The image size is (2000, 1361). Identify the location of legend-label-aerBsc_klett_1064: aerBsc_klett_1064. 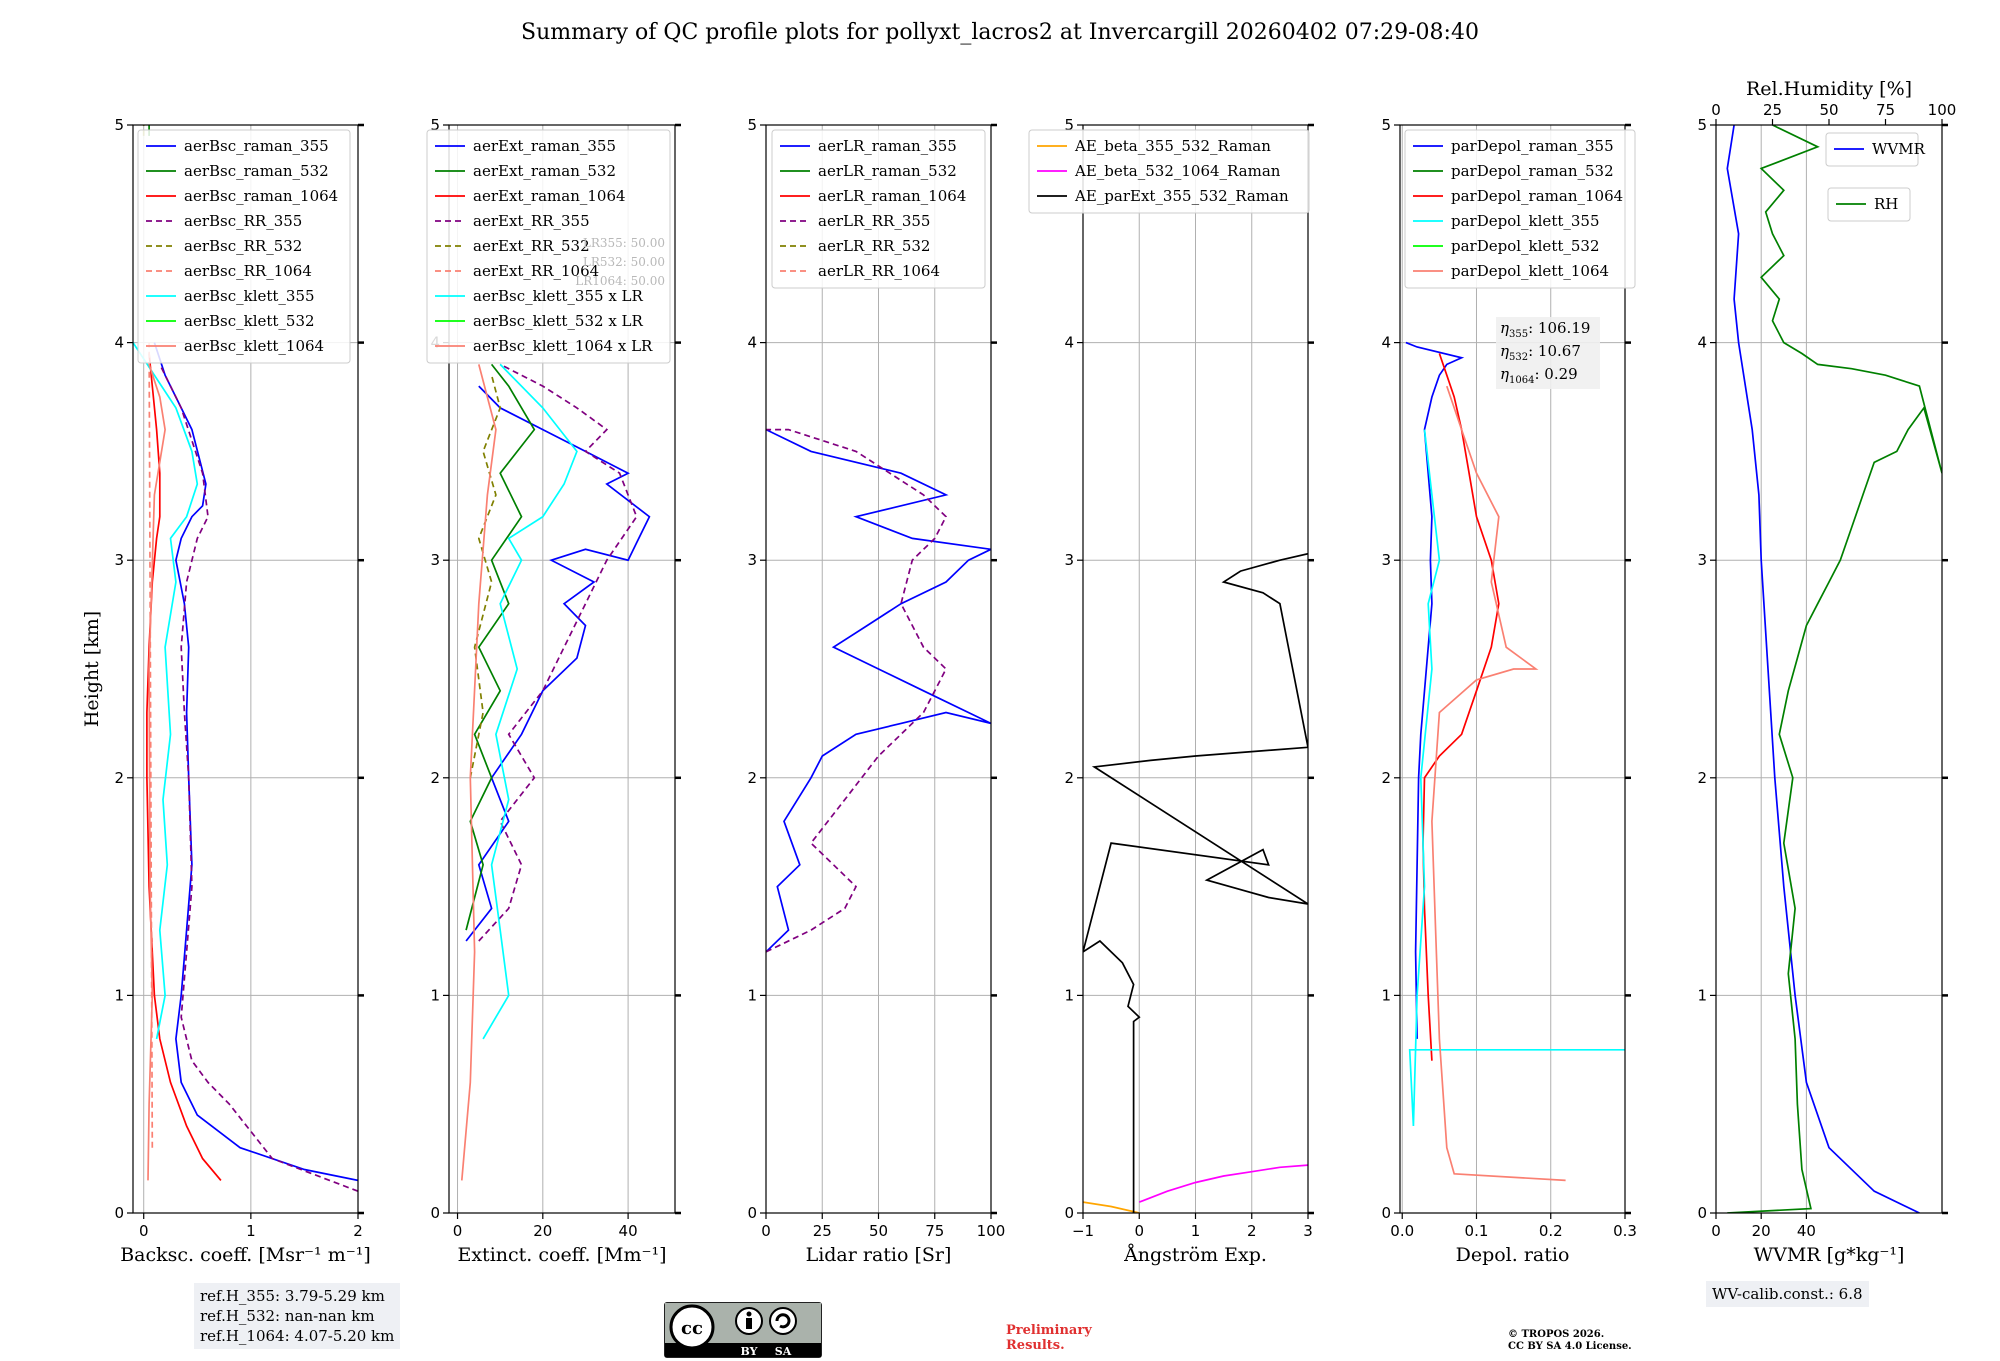
(254, 346).